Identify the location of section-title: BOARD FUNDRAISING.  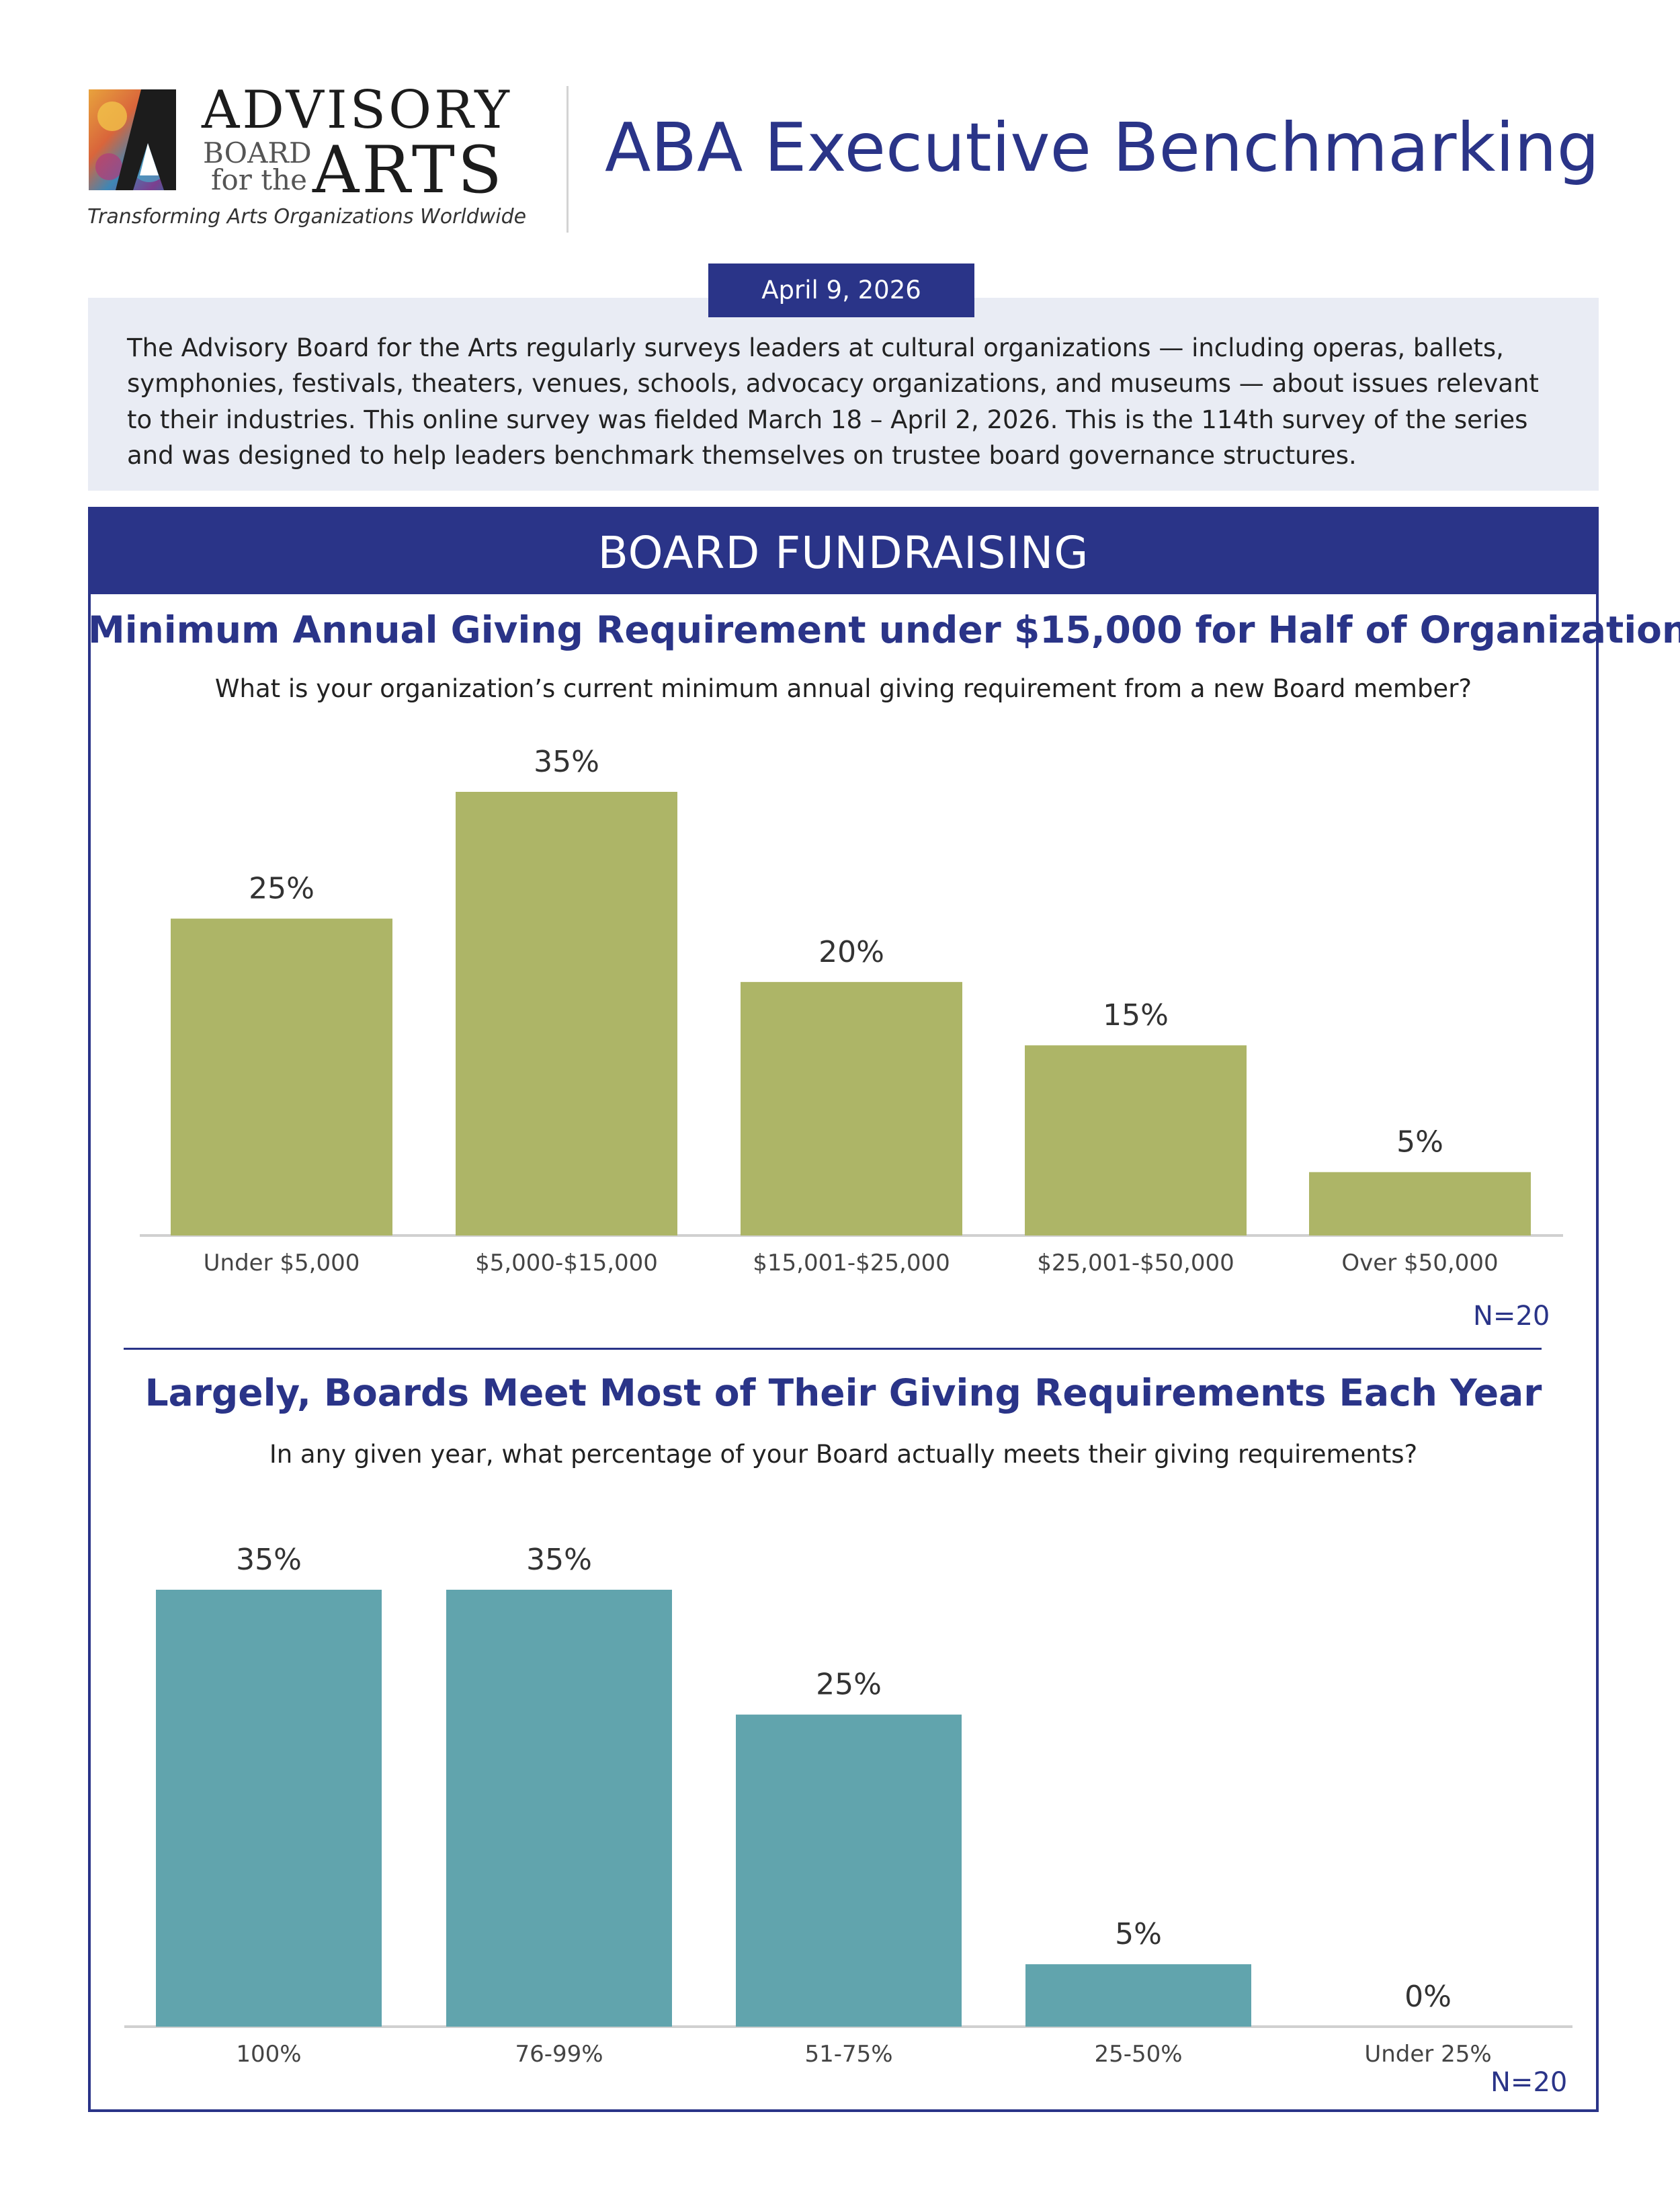
(843, 550).